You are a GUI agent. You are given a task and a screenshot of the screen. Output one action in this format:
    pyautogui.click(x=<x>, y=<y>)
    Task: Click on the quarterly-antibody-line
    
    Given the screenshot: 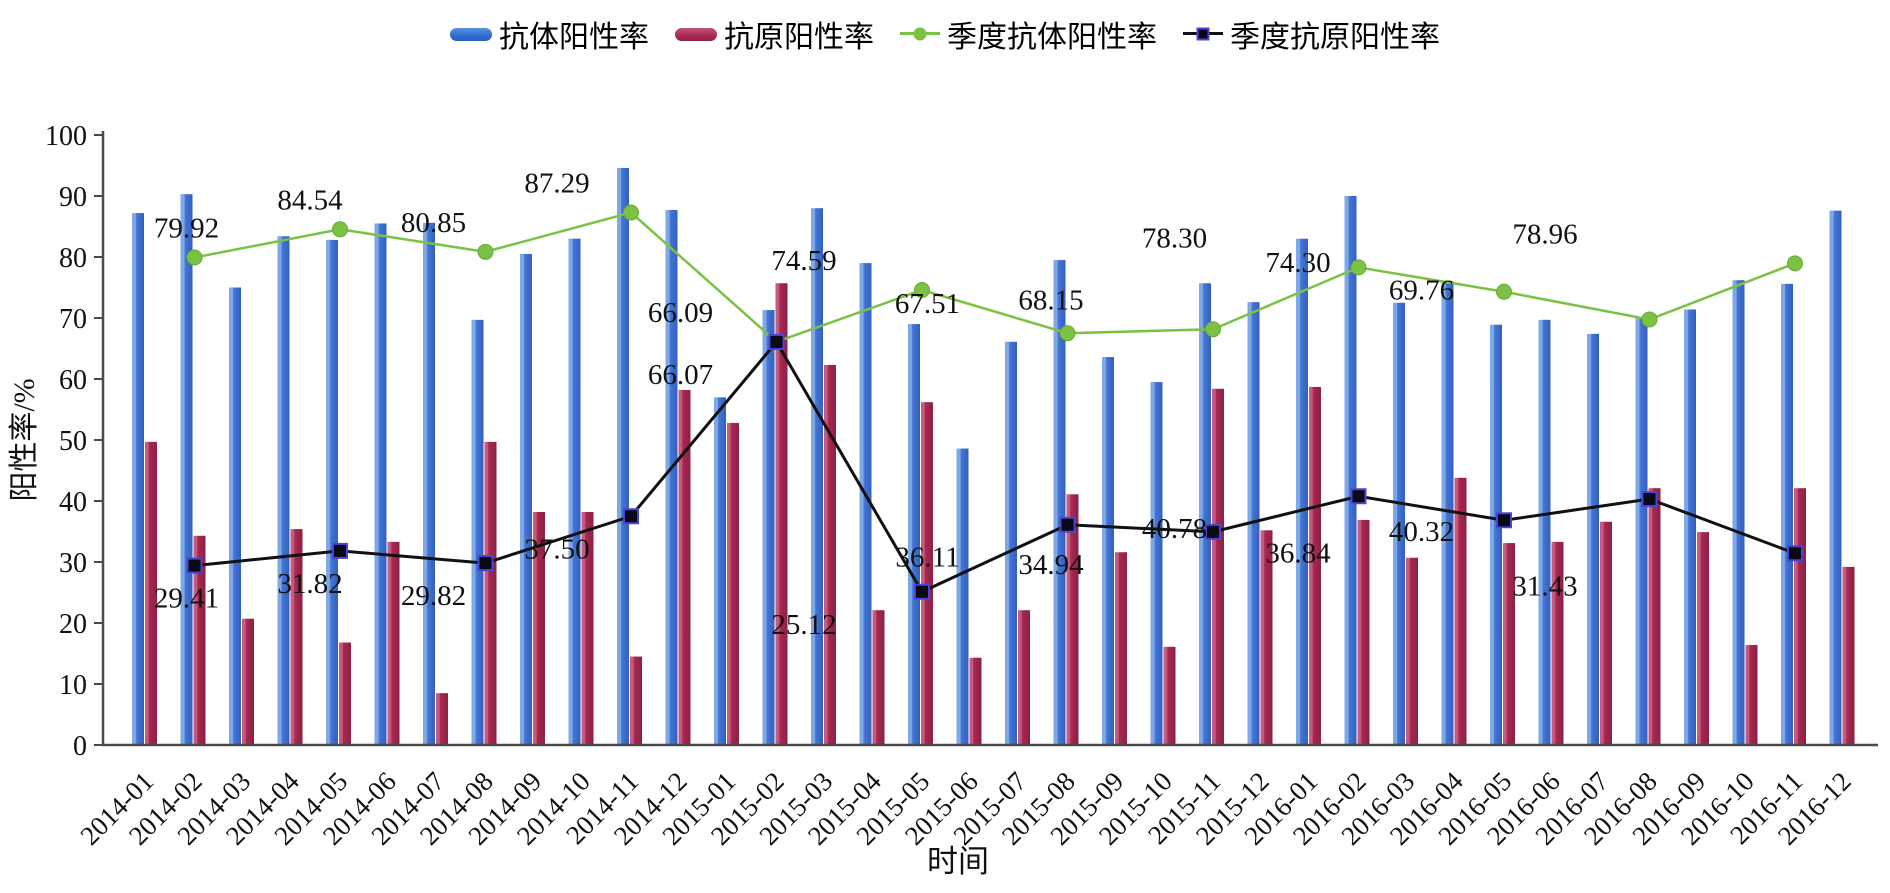 What is the action you would take?
    pyautogui.click(x=995, y=277)
    